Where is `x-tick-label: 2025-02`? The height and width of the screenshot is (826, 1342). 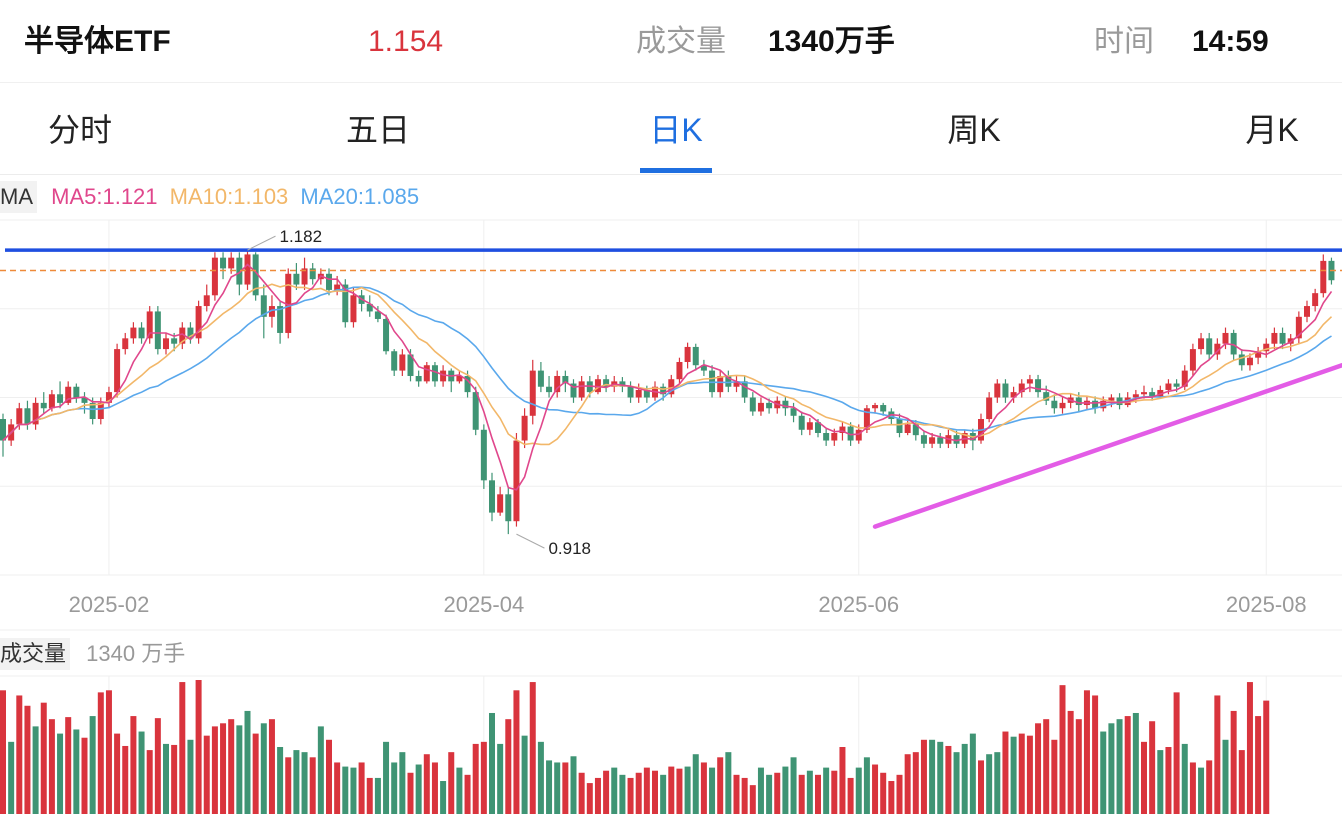
x-tick-label: 2025-02 is located at coordinates (109, 604).